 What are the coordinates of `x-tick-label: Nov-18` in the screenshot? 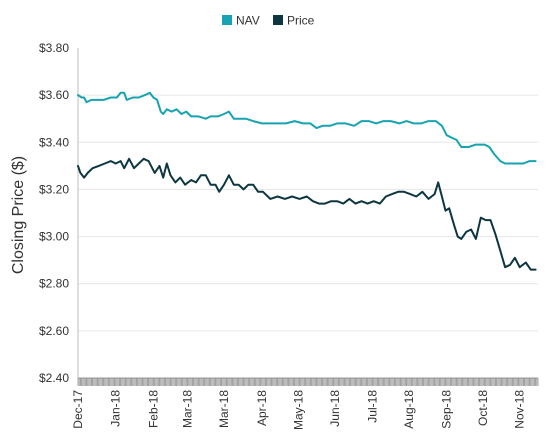 It's located at (520, 409).